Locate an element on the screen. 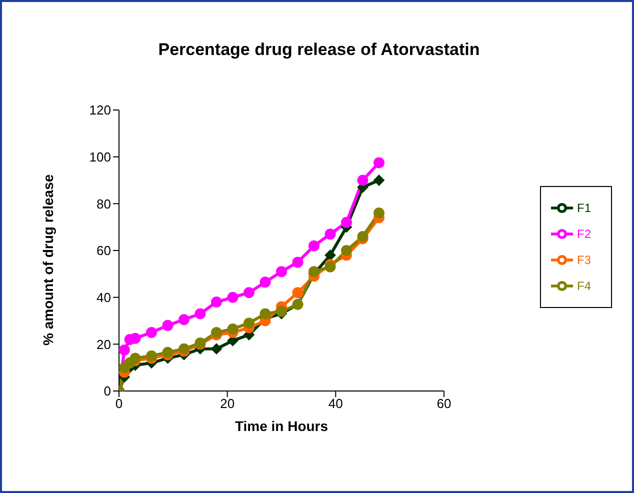  x-tick-label: 60 is located at coordinates (444, 404).